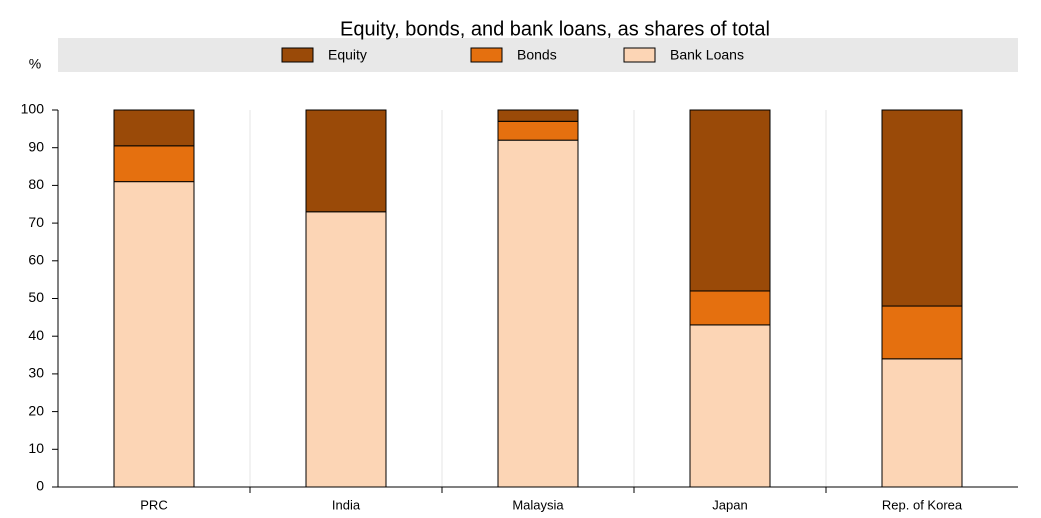  I want to click on x-tick-label: Malaysia, so click(538, 504).